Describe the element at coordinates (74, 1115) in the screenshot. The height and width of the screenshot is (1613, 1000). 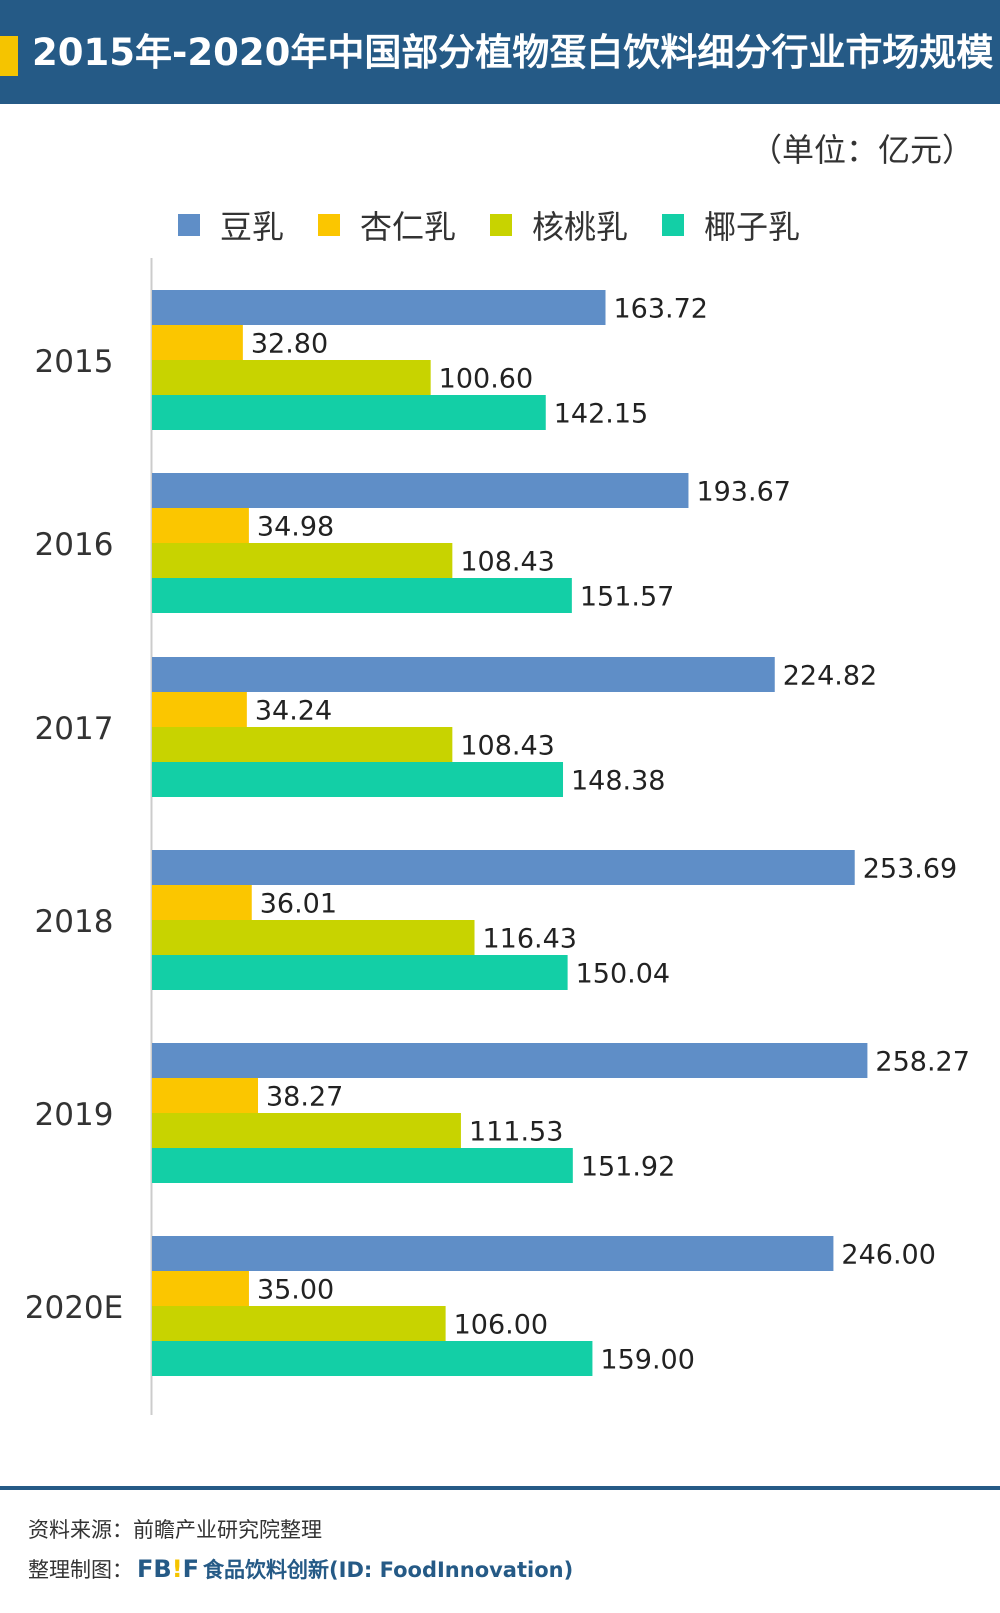
I see `category-label: 2019` at that location.